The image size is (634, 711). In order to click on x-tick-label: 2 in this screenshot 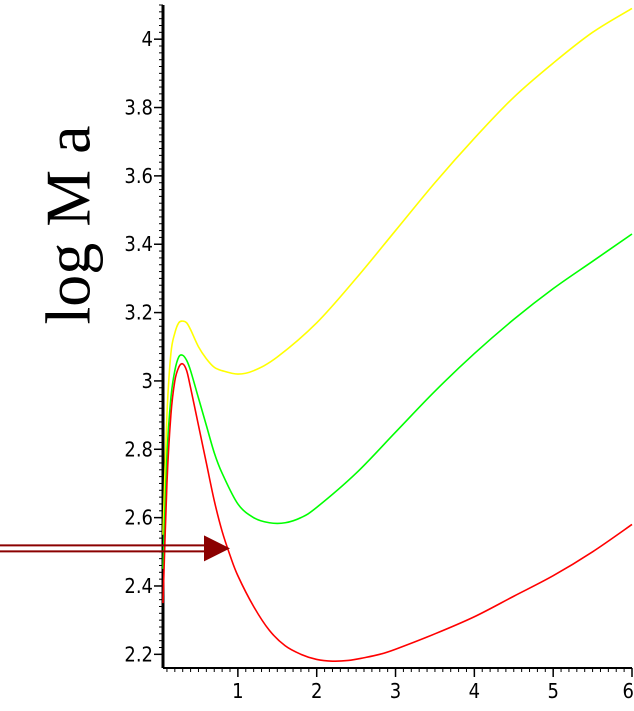, I will do `click(316, 691)`.